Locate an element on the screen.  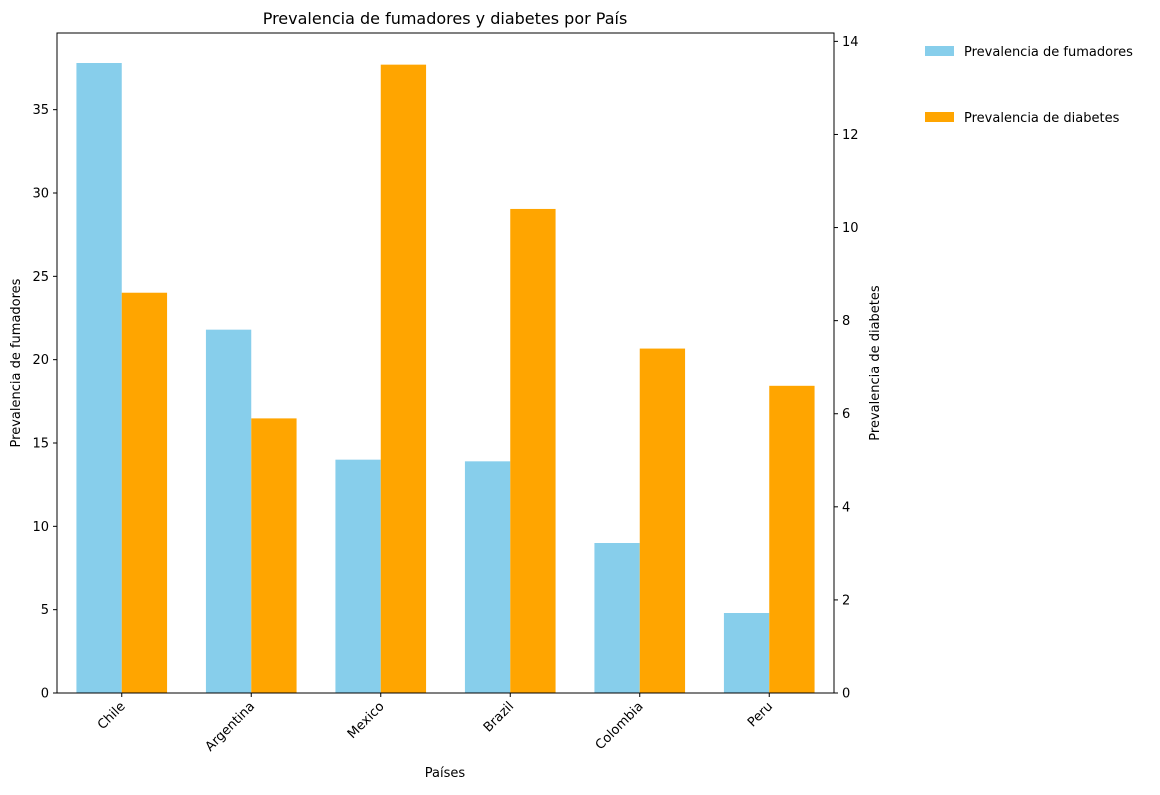
bar-fumadores-brazil is located at coordinates (487, 577).